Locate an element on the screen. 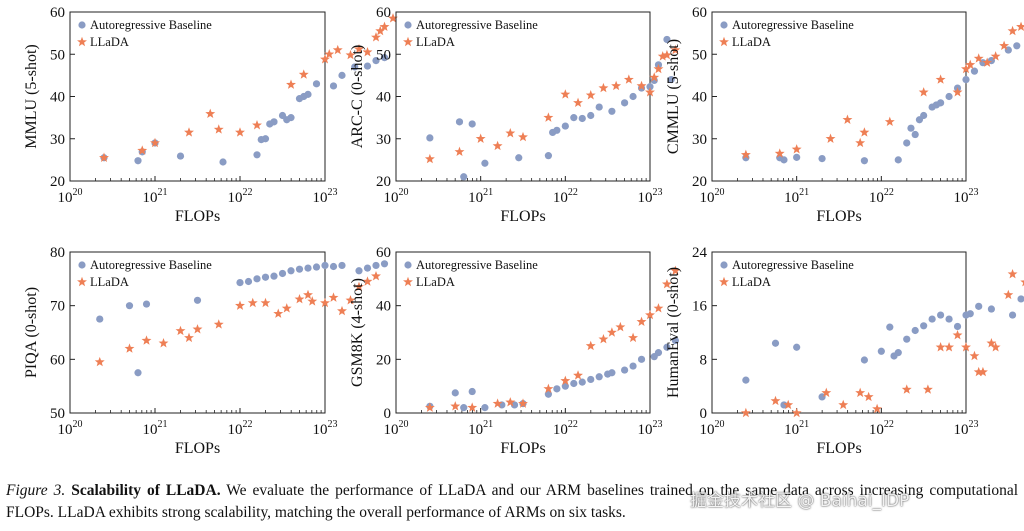 Image resolution: width=1024 pixels, height=531 pixels. y-tick-label: 70 is located at coordinates (57, 307).